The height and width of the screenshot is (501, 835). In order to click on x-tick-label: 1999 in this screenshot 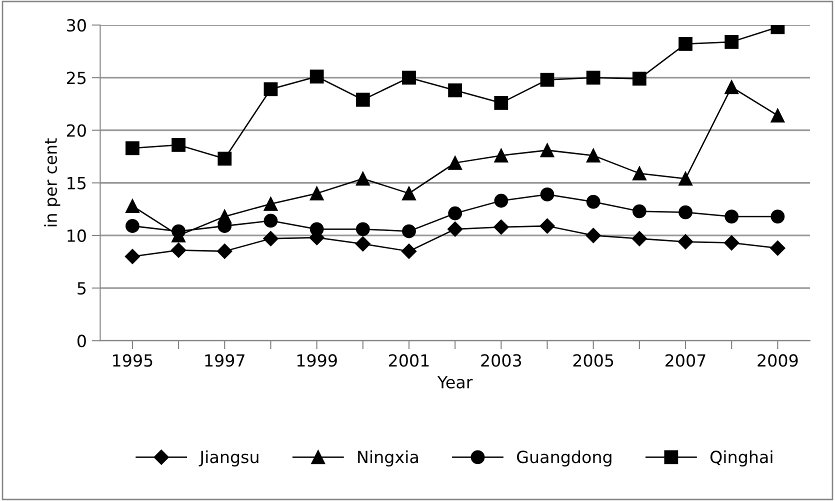, I will do `click(317, 360)`.